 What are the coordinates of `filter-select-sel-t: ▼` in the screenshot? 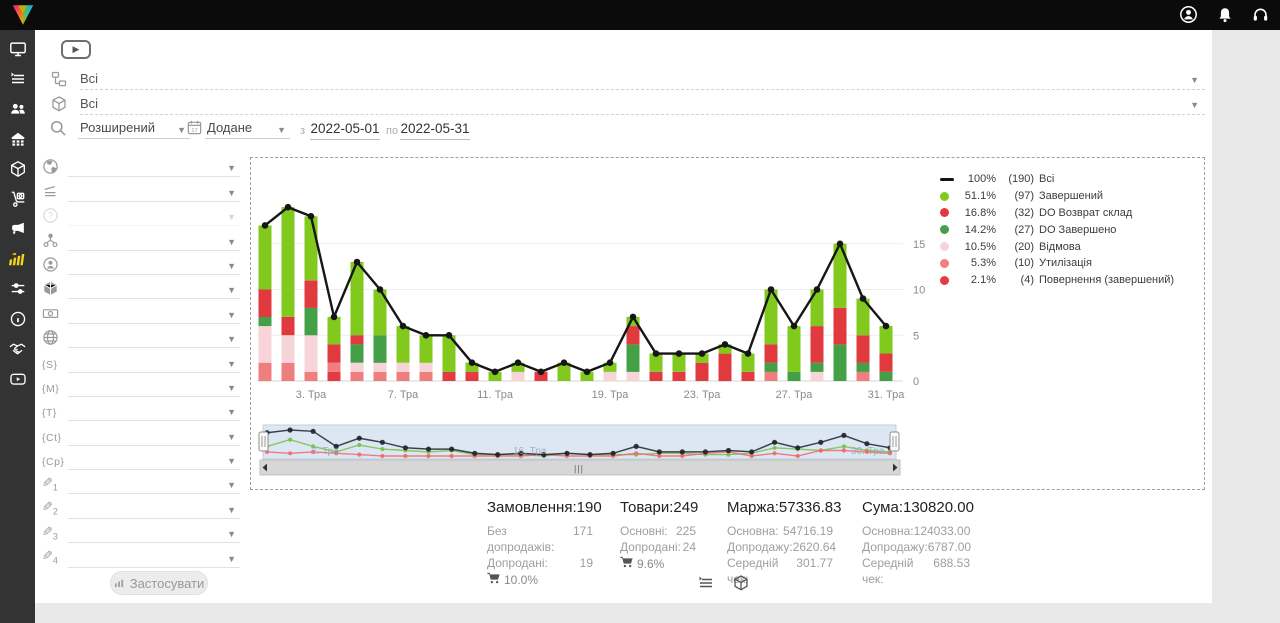 It's located at (154, 412).